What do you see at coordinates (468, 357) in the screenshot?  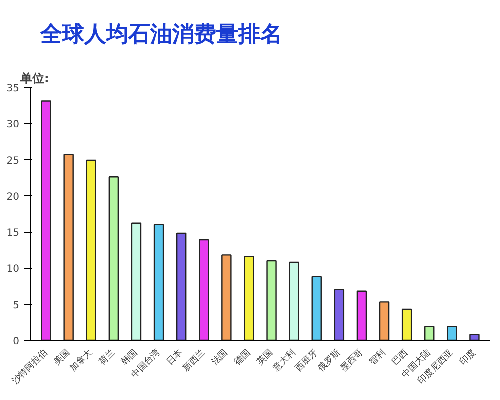 I see `x-tick-label: 印度` at bounding box center [468, 357].